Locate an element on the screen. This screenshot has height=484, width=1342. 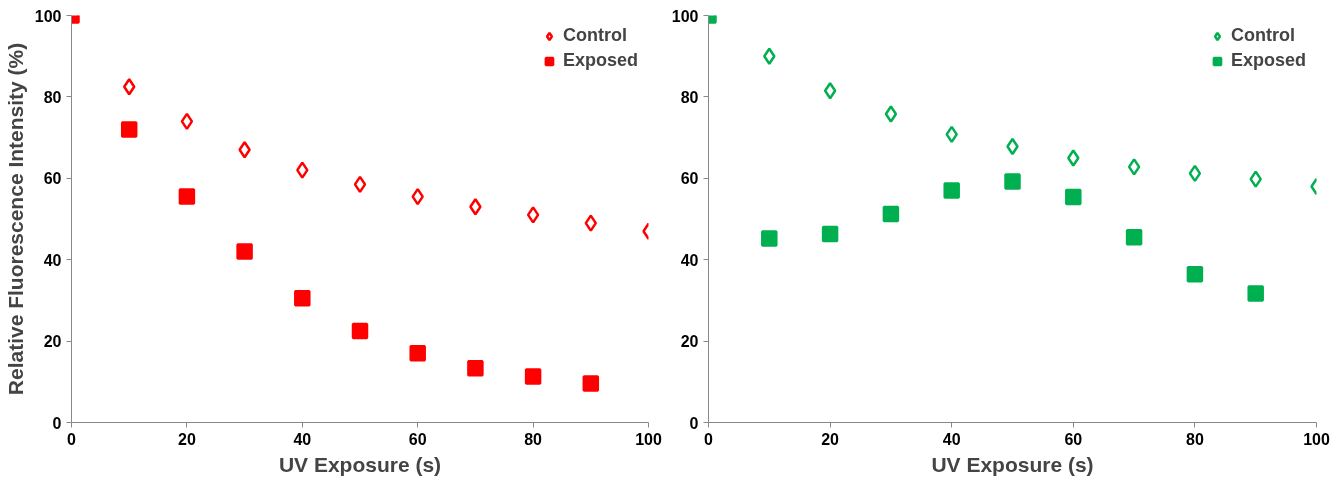
y-axis-title: Relative Fluorescence Intensity (%) is located at coordinates (15, 219).